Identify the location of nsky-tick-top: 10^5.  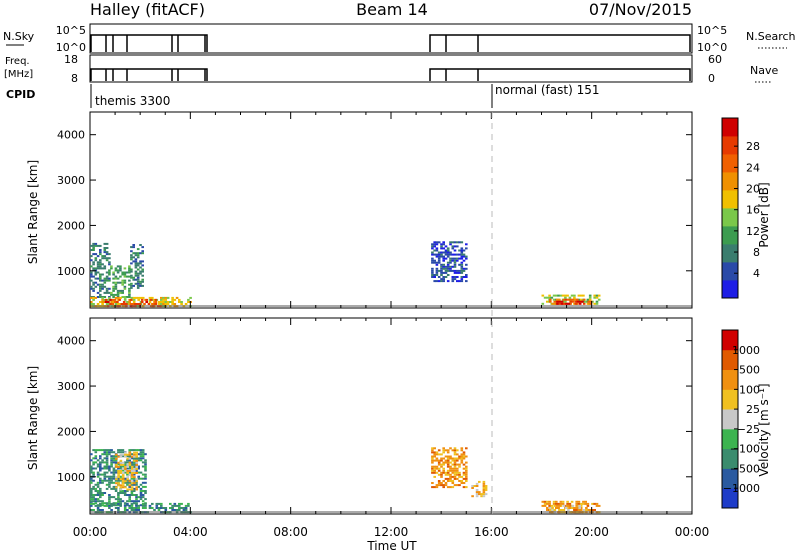
(71, 30).